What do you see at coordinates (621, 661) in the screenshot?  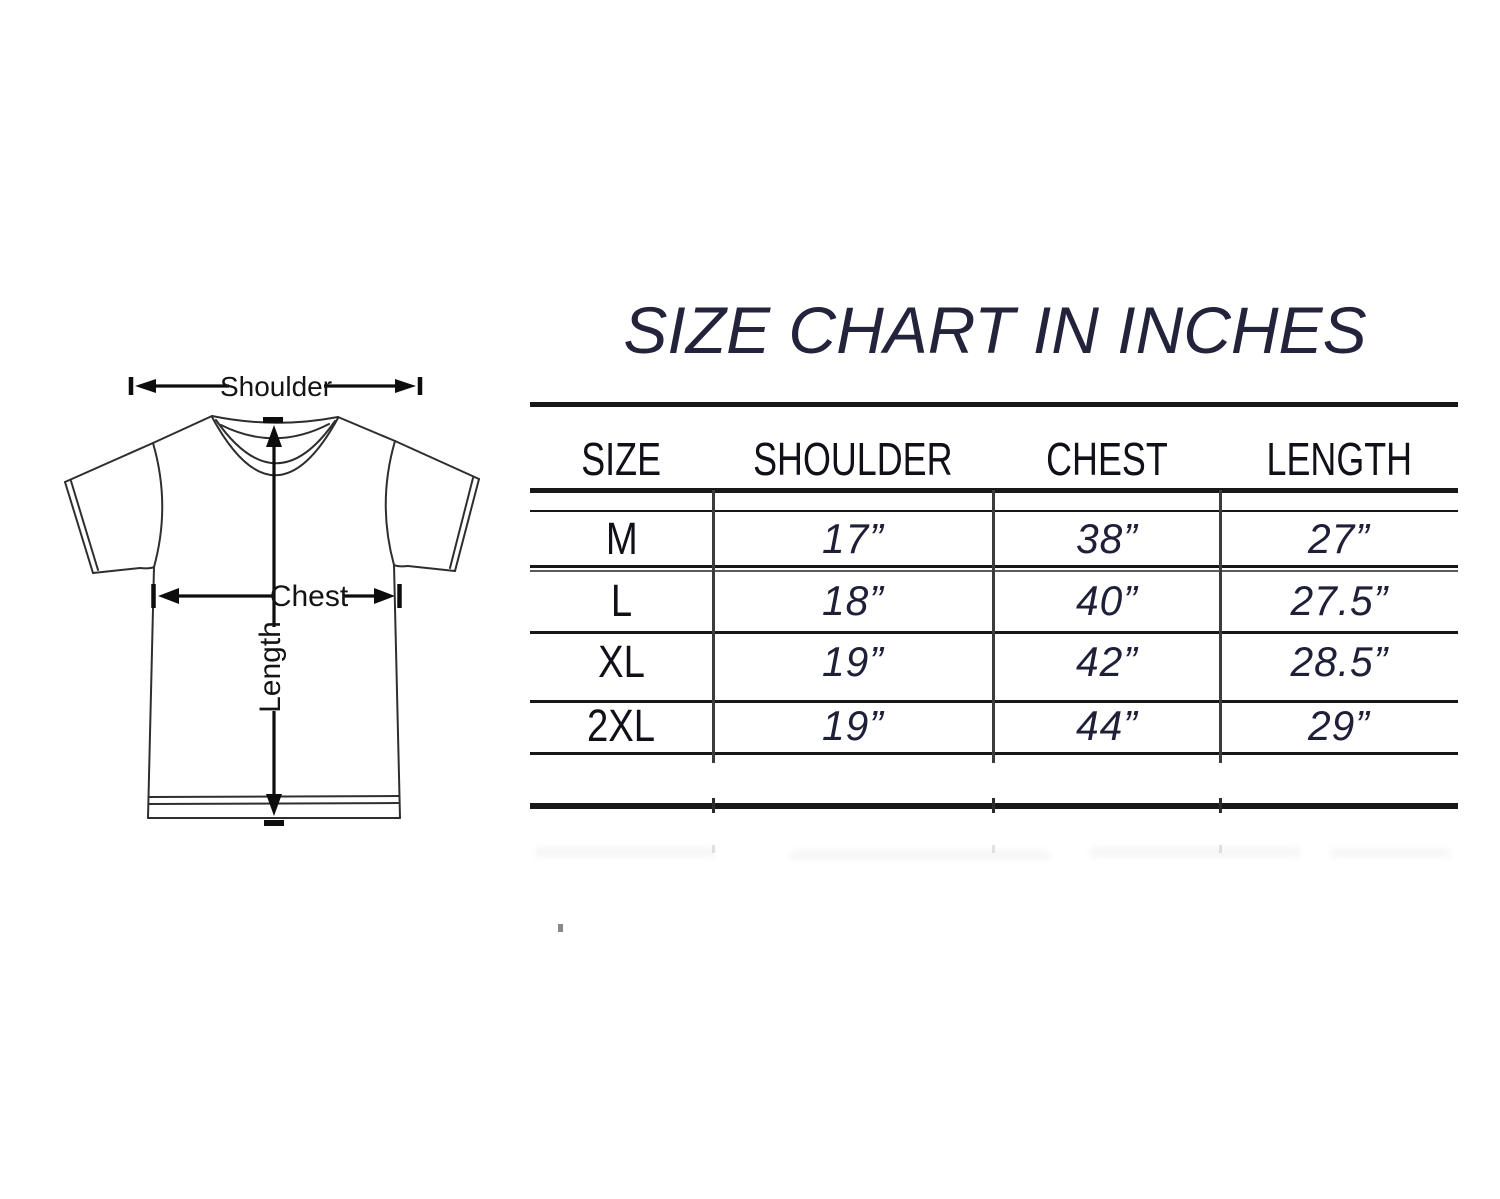 I see `size-label-cell: XL` at bounding box center [621, 661].